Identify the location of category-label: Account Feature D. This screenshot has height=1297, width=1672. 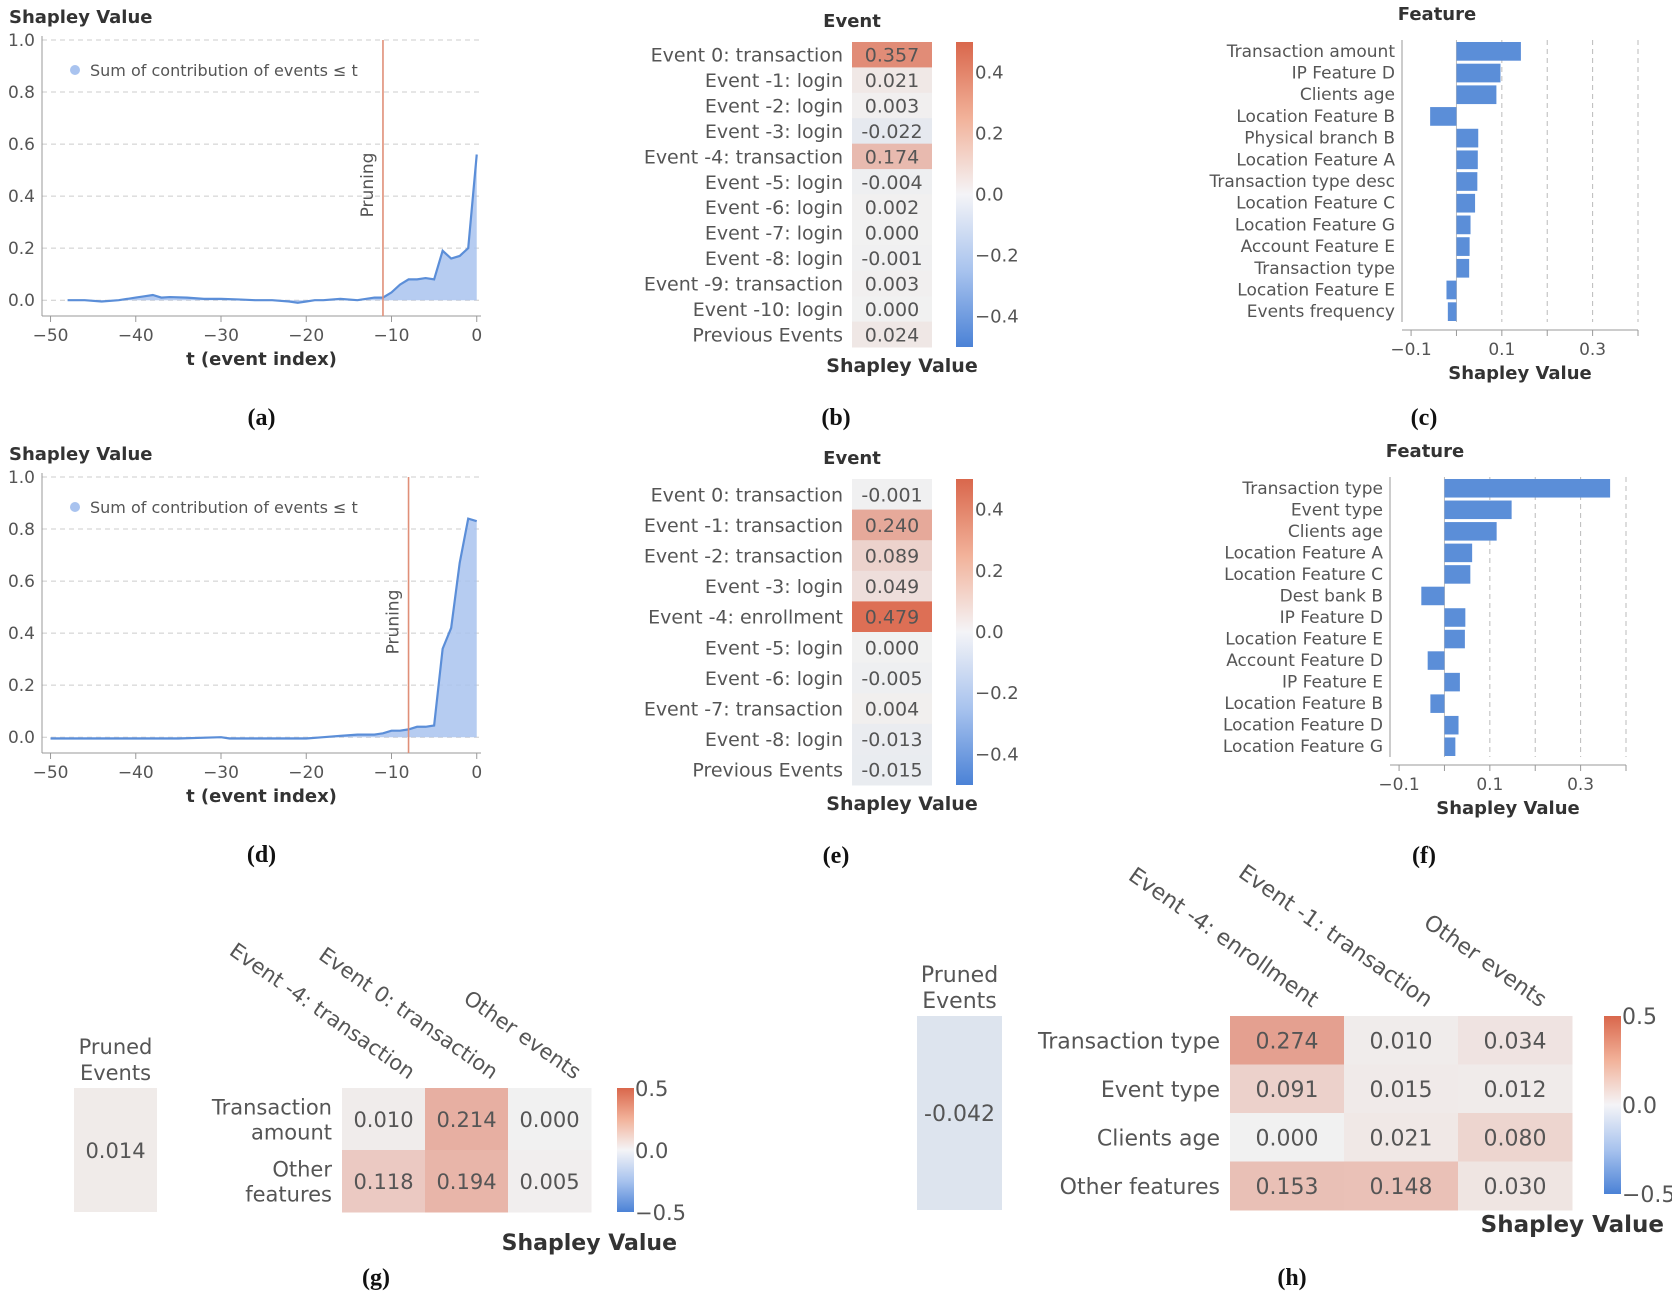
(1304, 661).